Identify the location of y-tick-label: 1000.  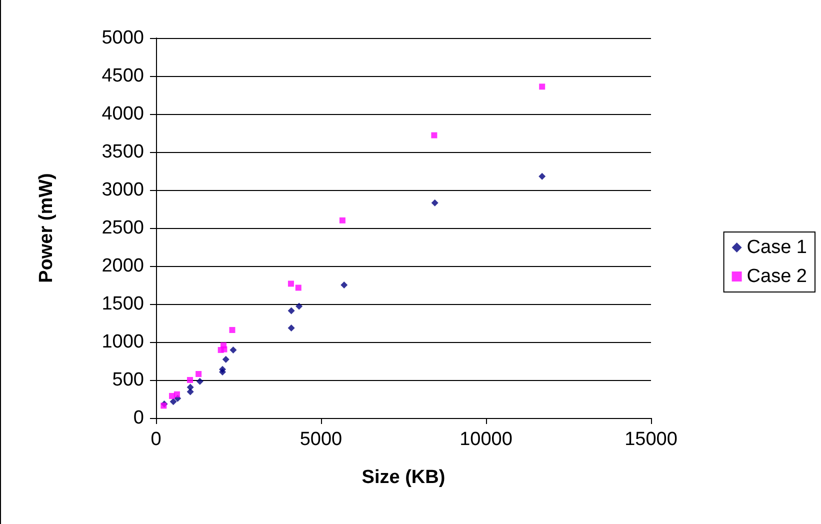
(123, 342).